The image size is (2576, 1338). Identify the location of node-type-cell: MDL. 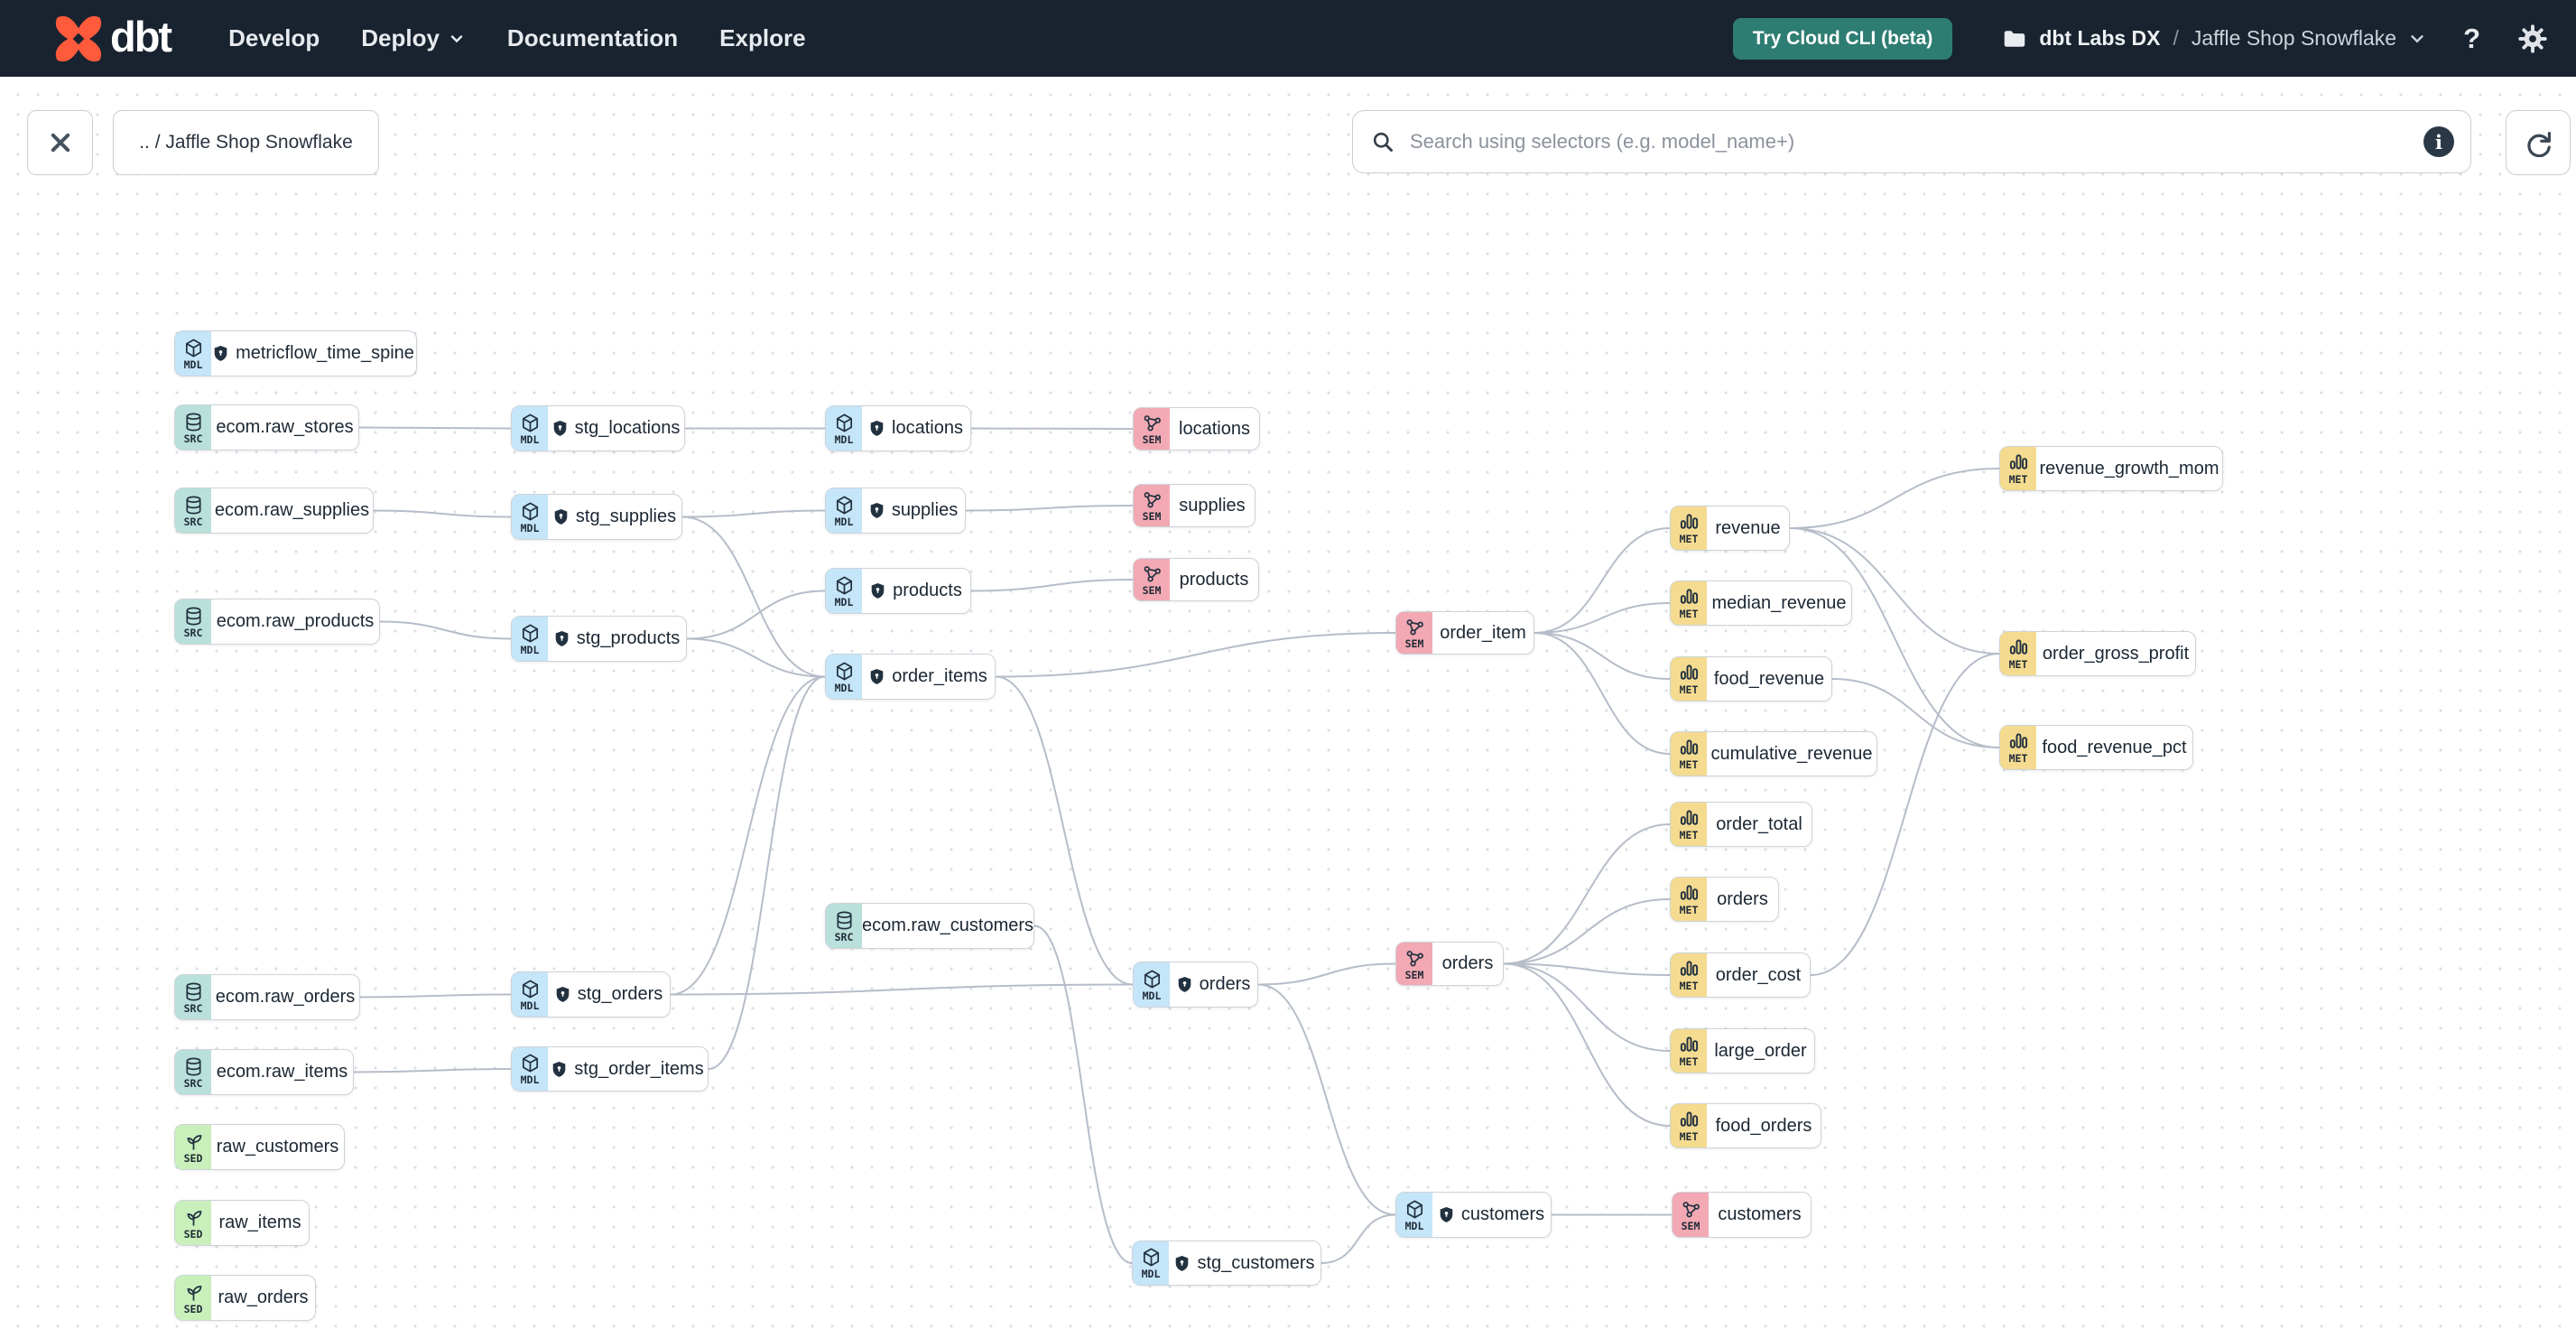
(530, 1069).